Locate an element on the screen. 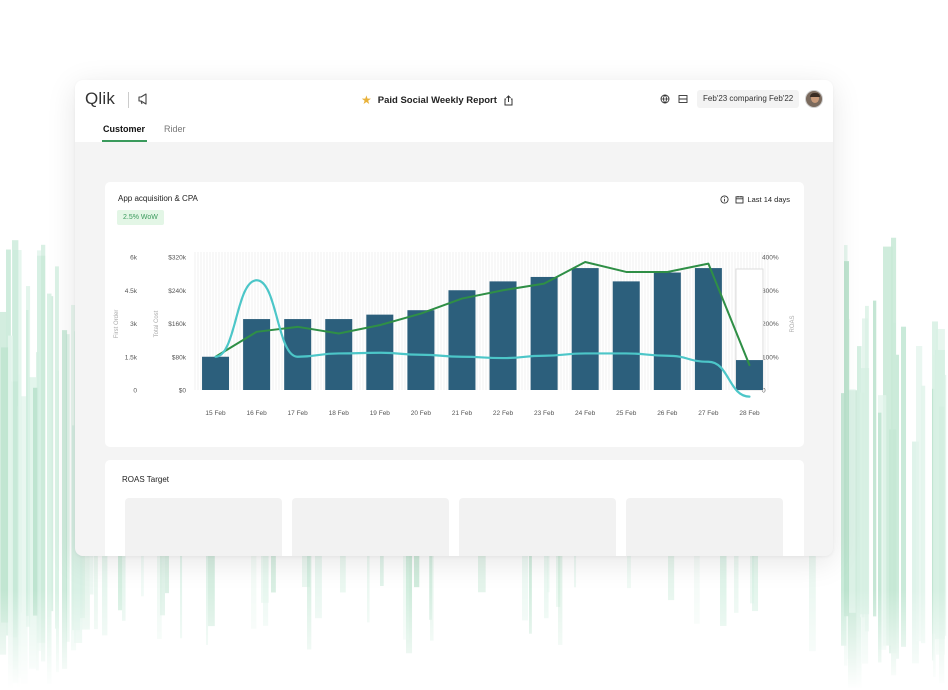  roas-title: ROAS Target is located at coordinates (145, 479).